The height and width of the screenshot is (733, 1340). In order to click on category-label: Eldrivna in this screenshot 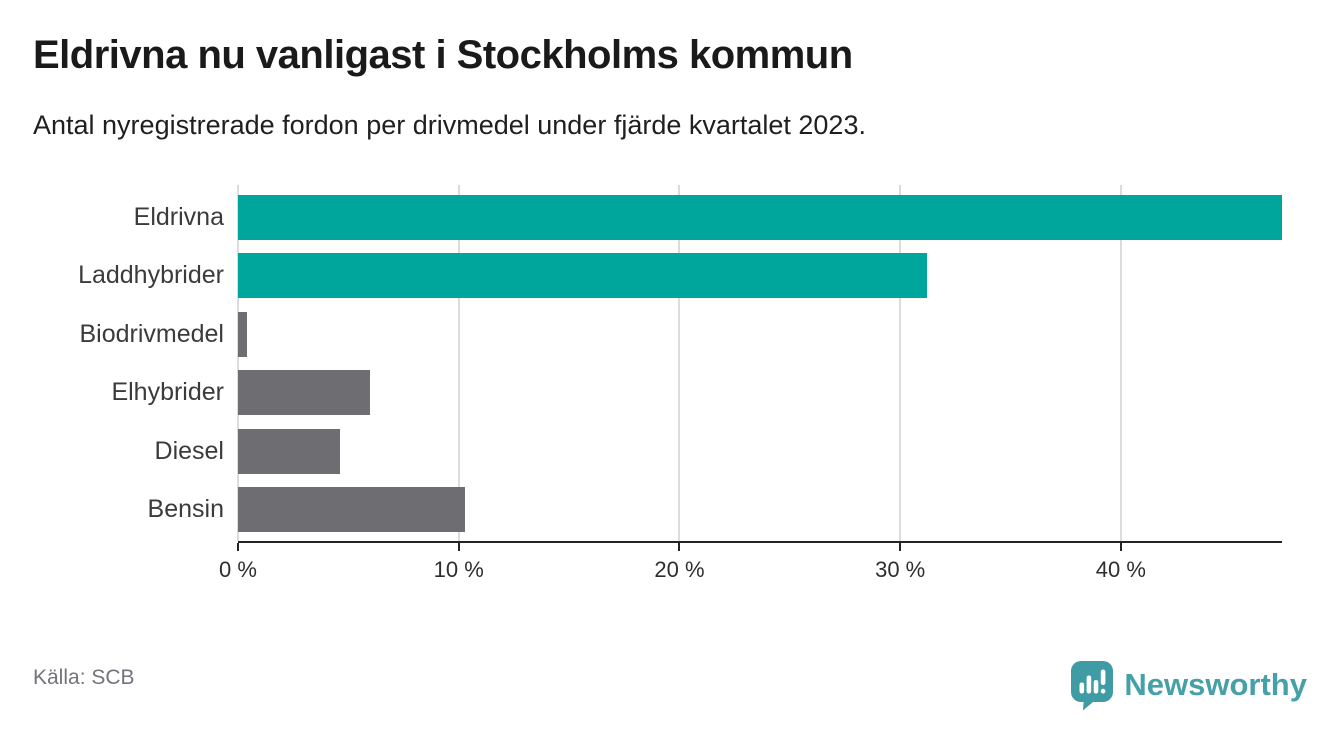, I will do `click(178, 217)`.